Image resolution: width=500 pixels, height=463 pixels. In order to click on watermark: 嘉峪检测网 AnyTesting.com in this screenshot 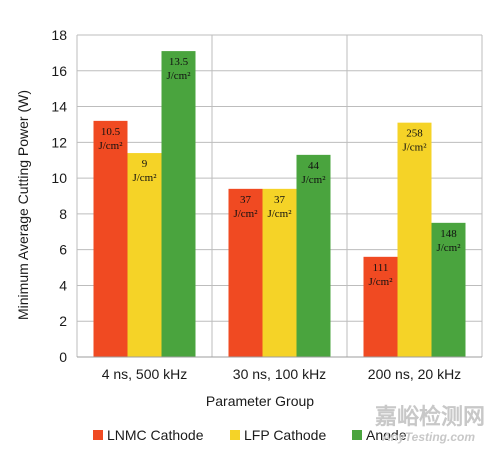, I will do `click(430, 424)`.